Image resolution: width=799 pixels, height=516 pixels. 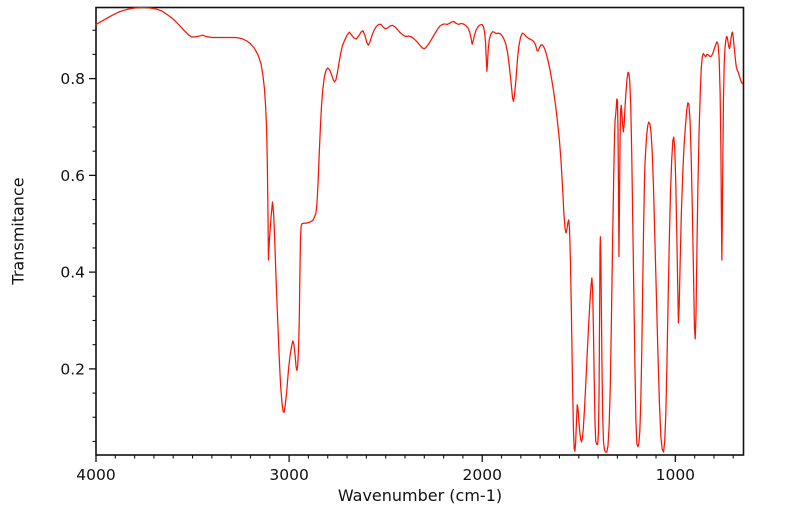 I want to click on y-tick-label: 0.4, so click(x=72, y=273).